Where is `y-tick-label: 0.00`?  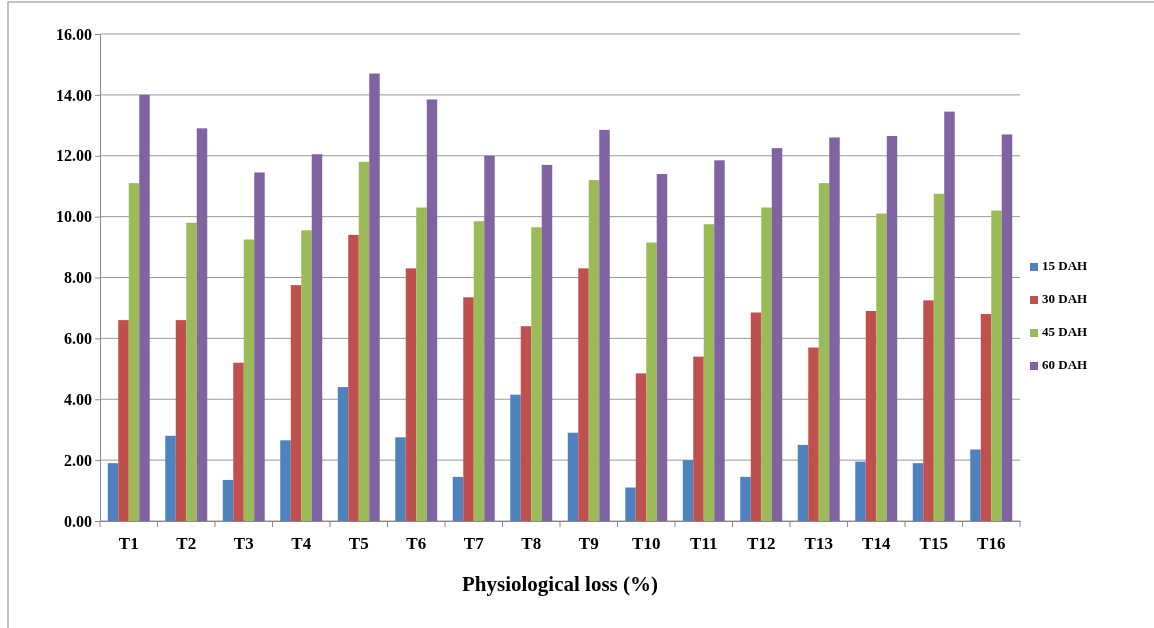 y-tick-label: 0.00 is located at coordinates (78, 521).